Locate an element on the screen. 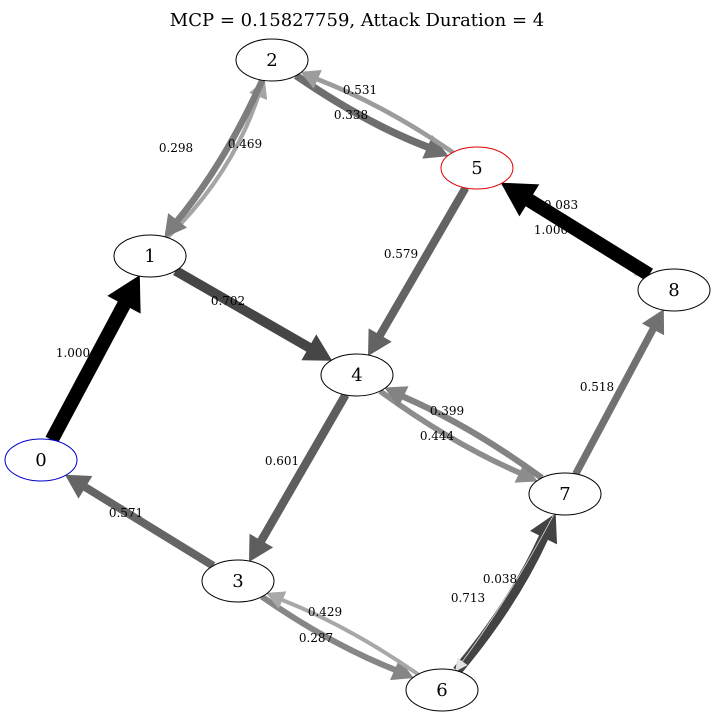 This screenshot has height=721, width=715. node-5: 5 is located at coordinates (477, 168).